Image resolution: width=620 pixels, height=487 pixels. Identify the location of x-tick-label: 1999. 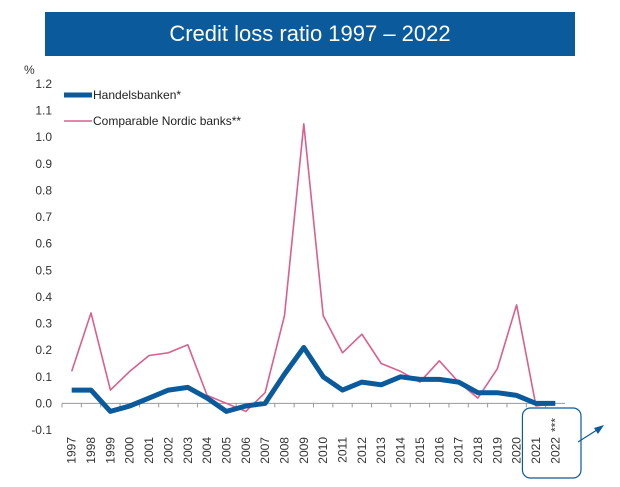
(110, 450).